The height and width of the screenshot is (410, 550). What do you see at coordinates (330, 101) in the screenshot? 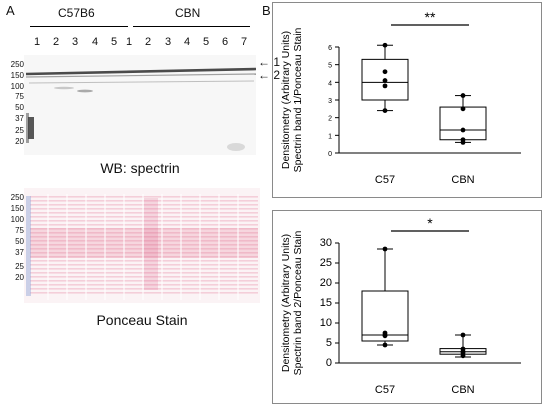
I see `y-tick-label: 3` at bounding box center [330, 101].